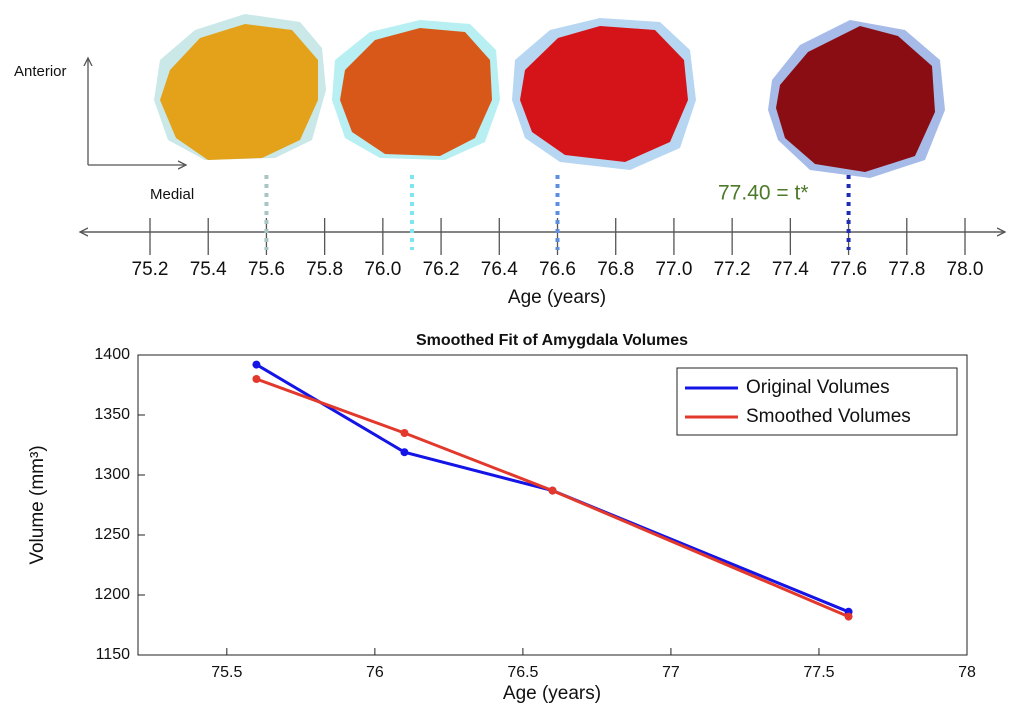 The image size is (1012, 711). Describe the element at coordinates (226, 672) in the screenshot. I see `x-tick-label: 75.5` at that location.